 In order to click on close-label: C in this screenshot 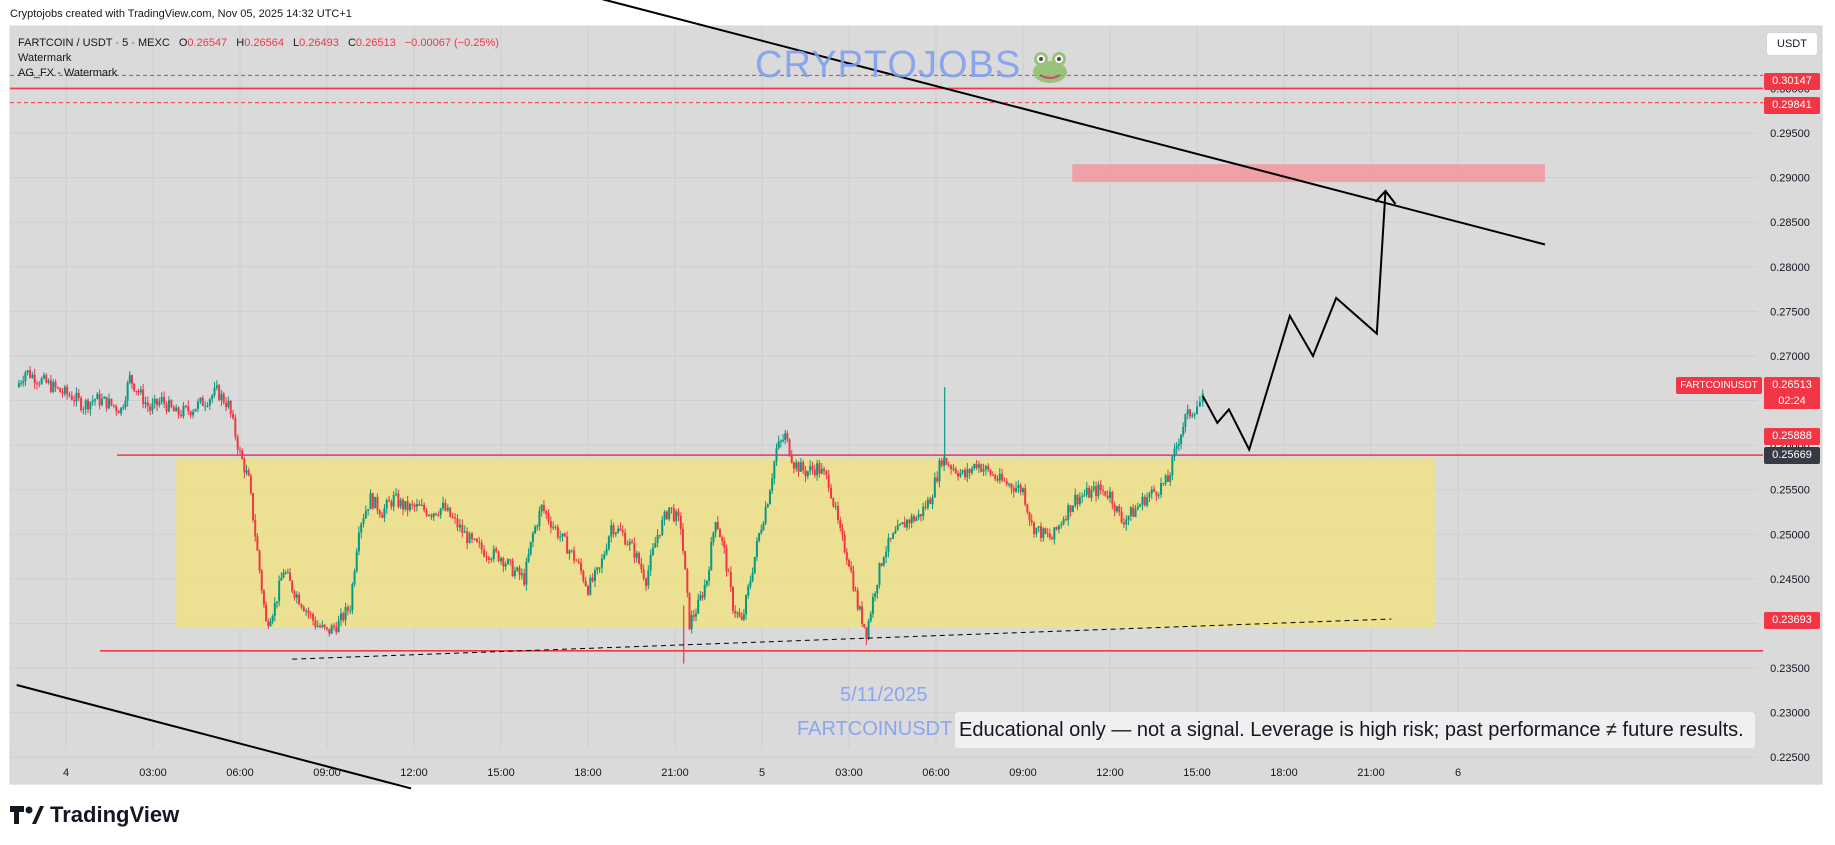, I will do `click(351, 43)`.